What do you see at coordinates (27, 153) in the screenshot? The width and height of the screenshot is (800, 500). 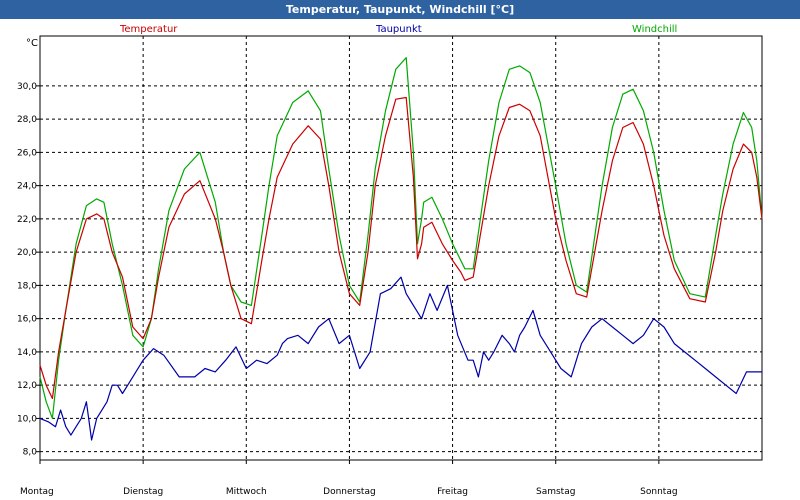 I see `y-tick-label: 26,0` at bounding box center [27, 153].